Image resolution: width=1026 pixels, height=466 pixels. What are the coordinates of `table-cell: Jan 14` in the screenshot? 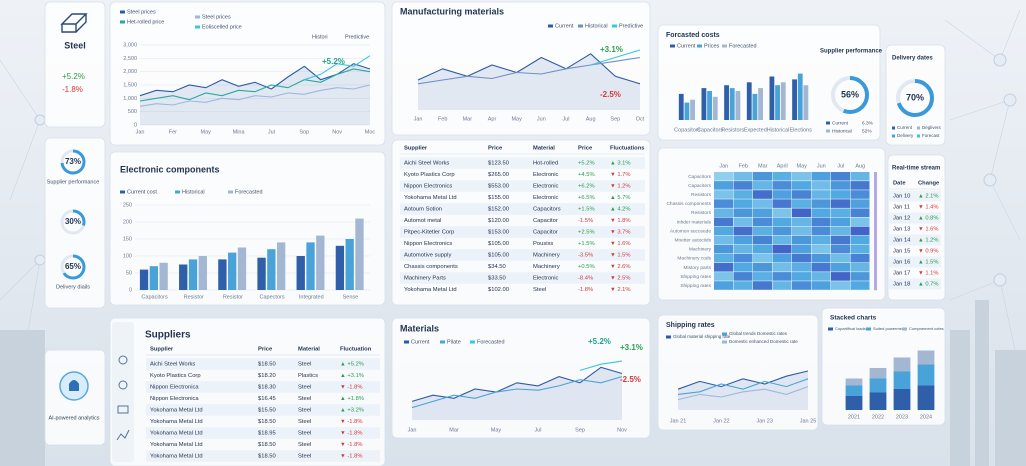 It's located at (902, 241).